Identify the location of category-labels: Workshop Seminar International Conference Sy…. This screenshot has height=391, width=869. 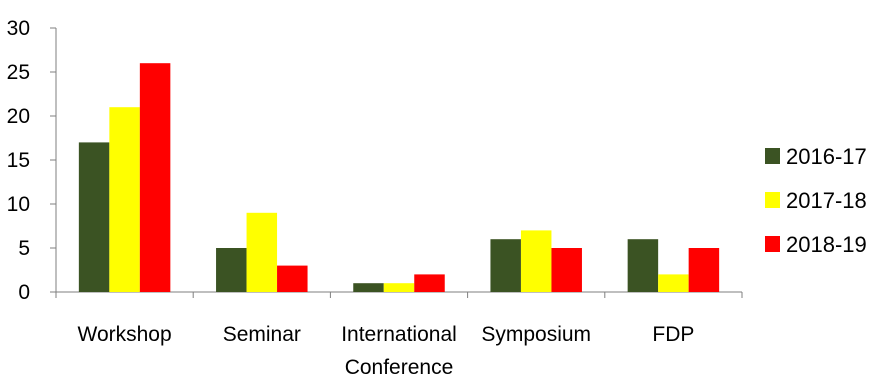
(386, 351).